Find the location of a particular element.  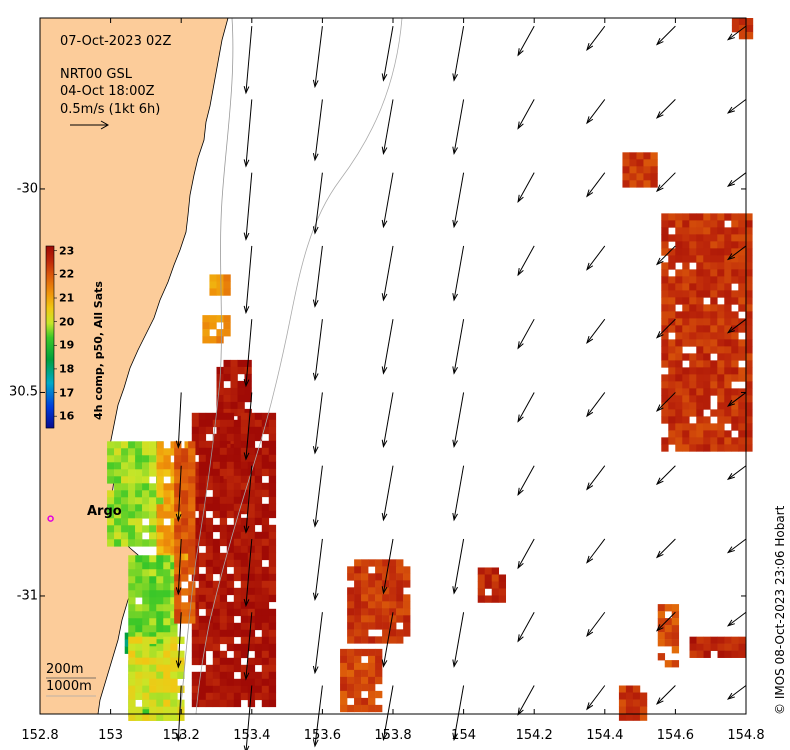

colorbar-tick-label: 19 is located at coordinates (67, 345).